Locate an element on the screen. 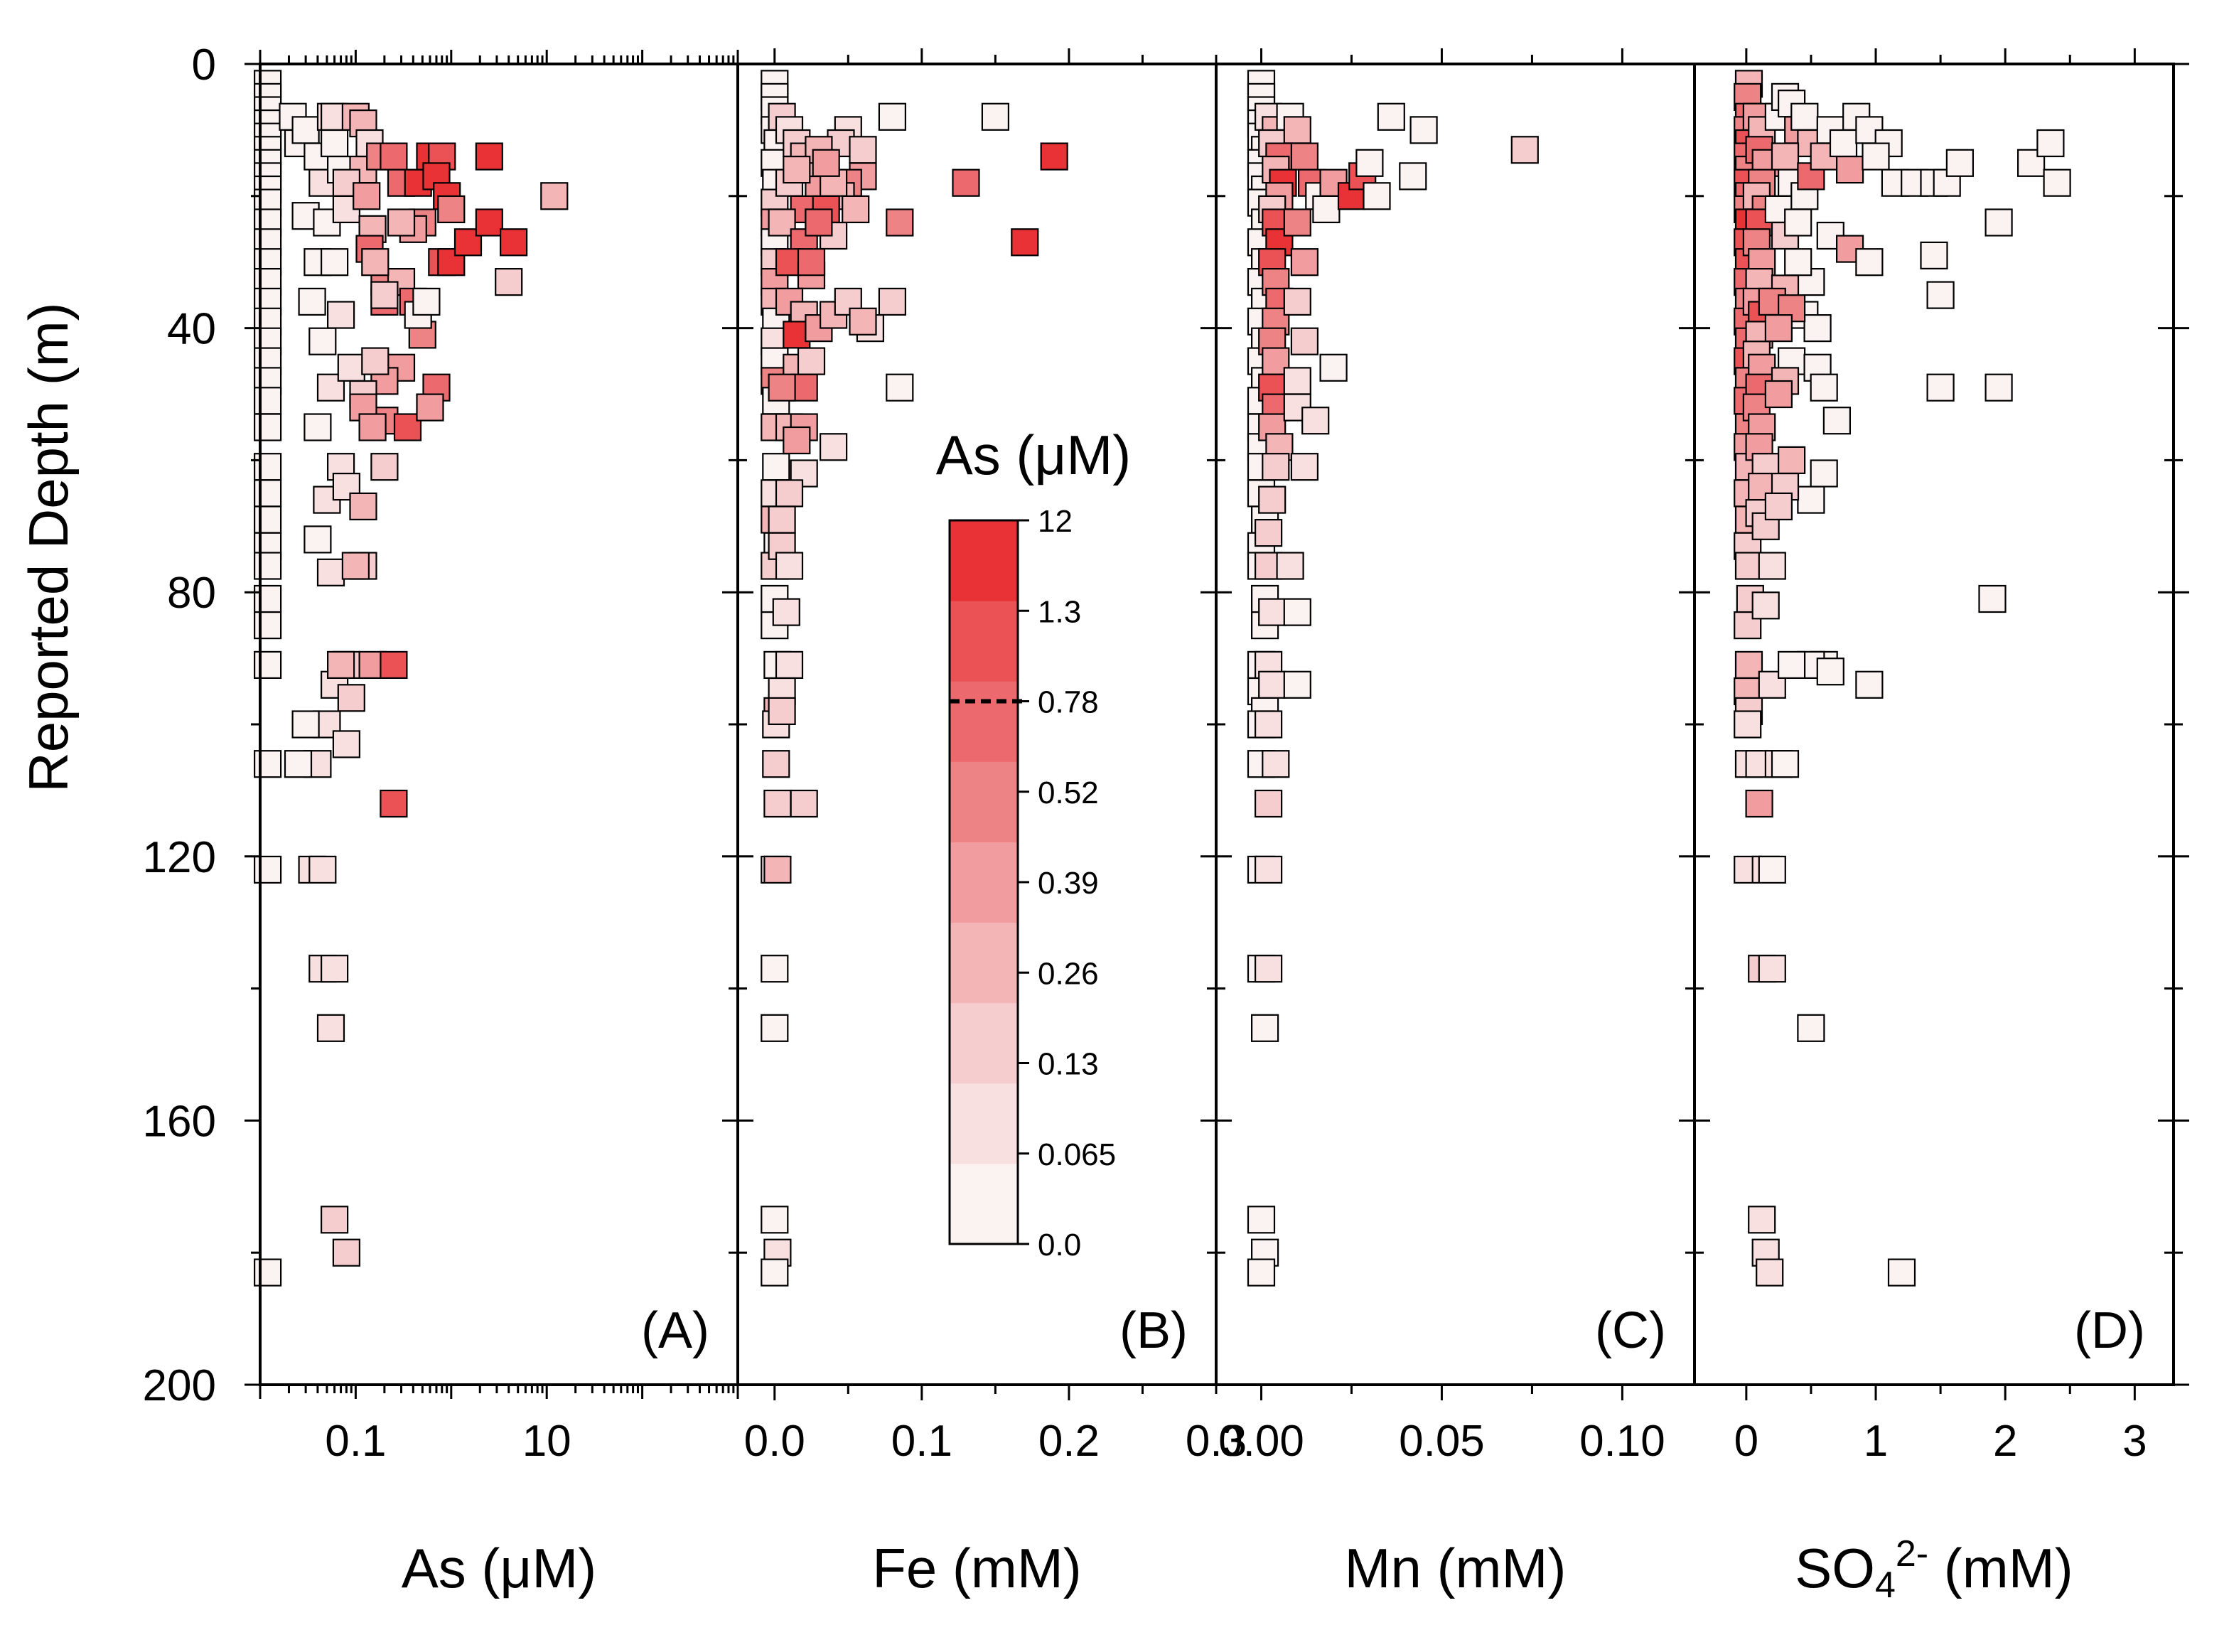  panel-1-label: (A) is located at coordinates (675, 1330).